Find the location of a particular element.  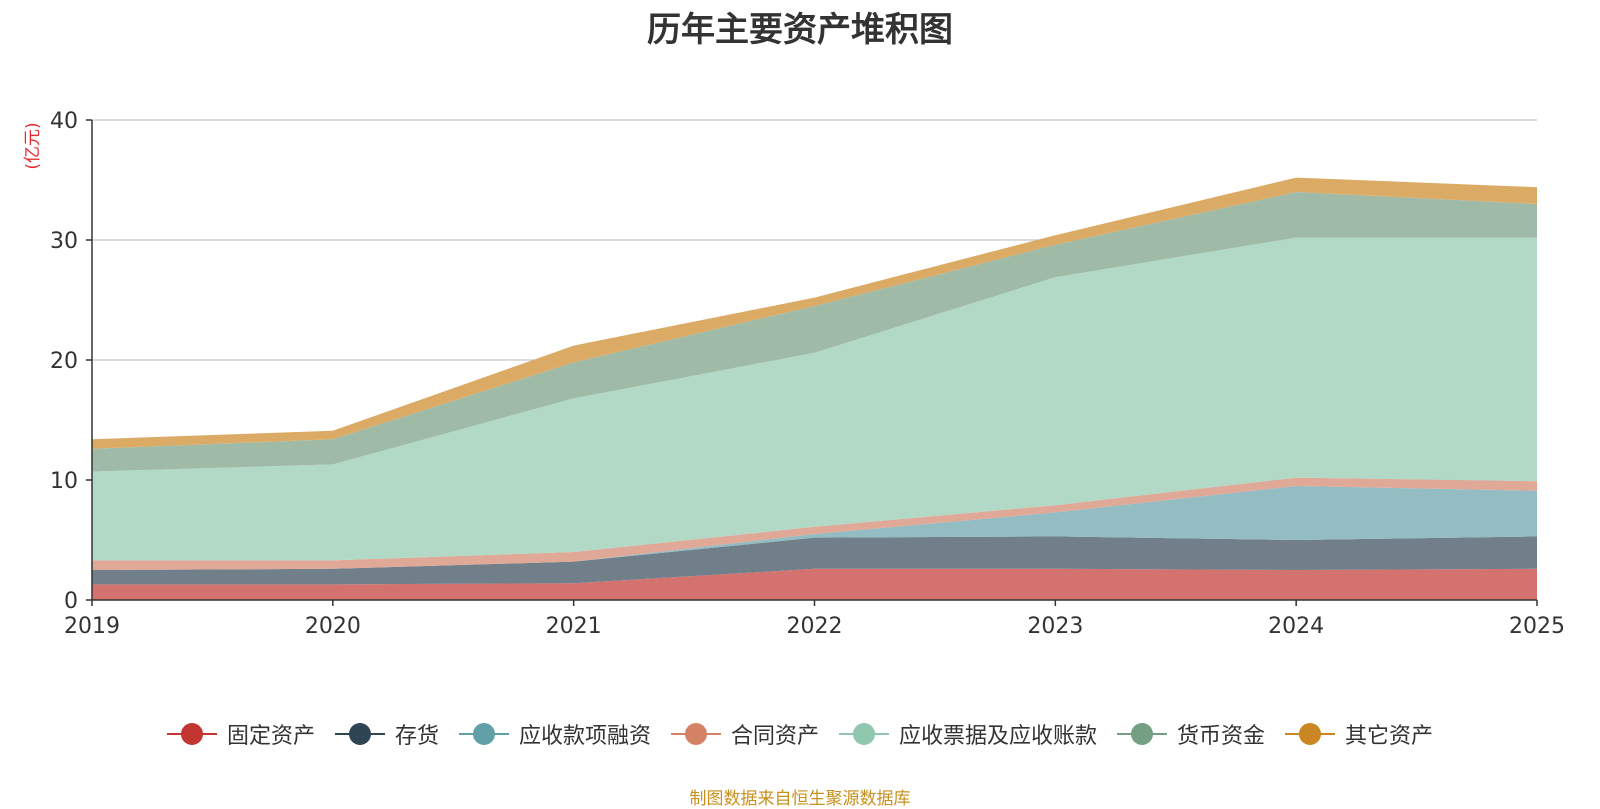

x-tick-label: 2022 is located at coordinates (815, 626).